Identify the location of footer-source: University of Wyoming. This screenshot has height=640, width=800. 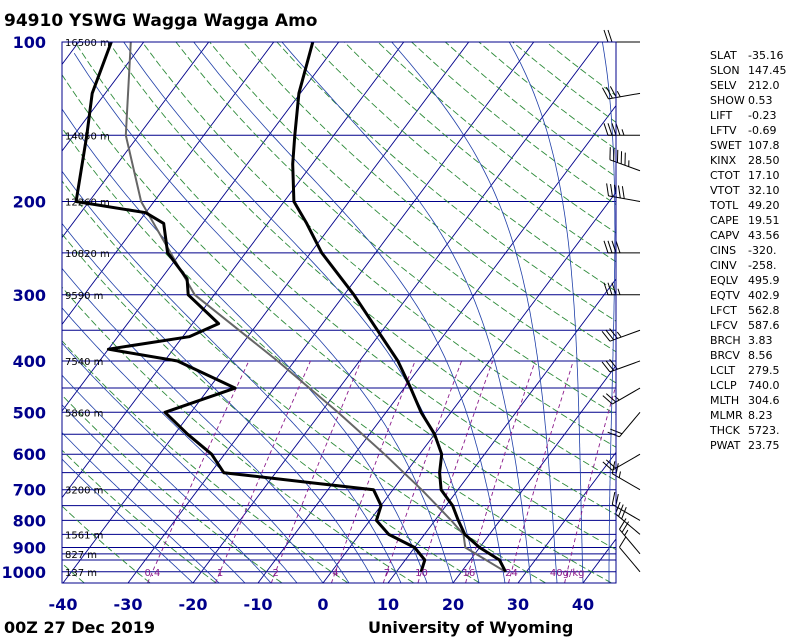
(470, 627).